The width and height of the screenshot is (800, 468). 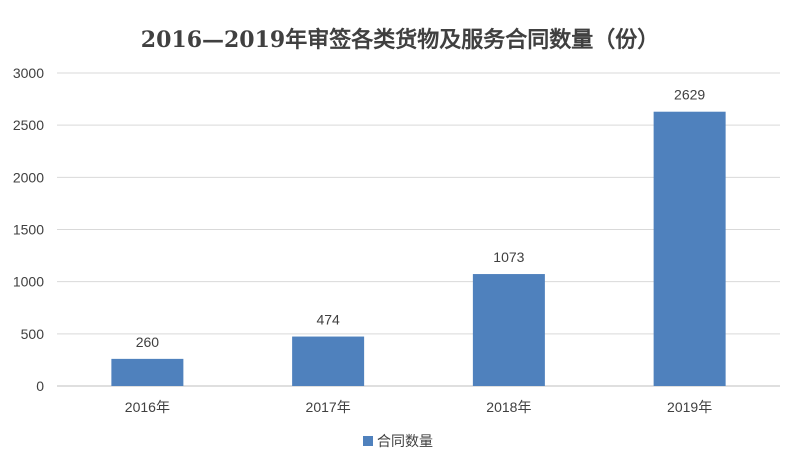 I want to click on data-label: 1073, so click(x=508, y=257).